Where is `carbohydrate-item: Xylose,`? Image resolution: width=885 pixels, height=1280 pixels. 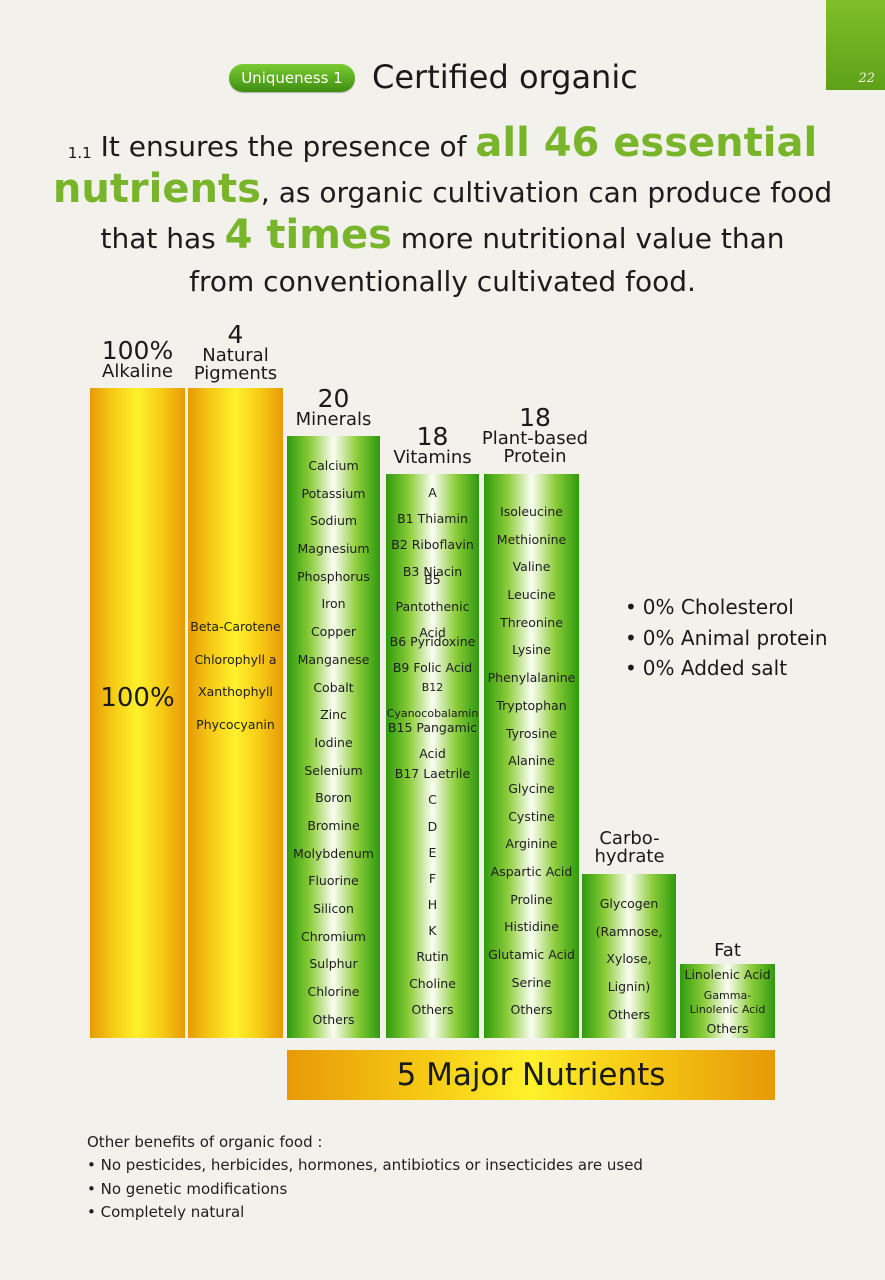 carbohydrate-item: Xylose, is located at coordinates (629, 959).